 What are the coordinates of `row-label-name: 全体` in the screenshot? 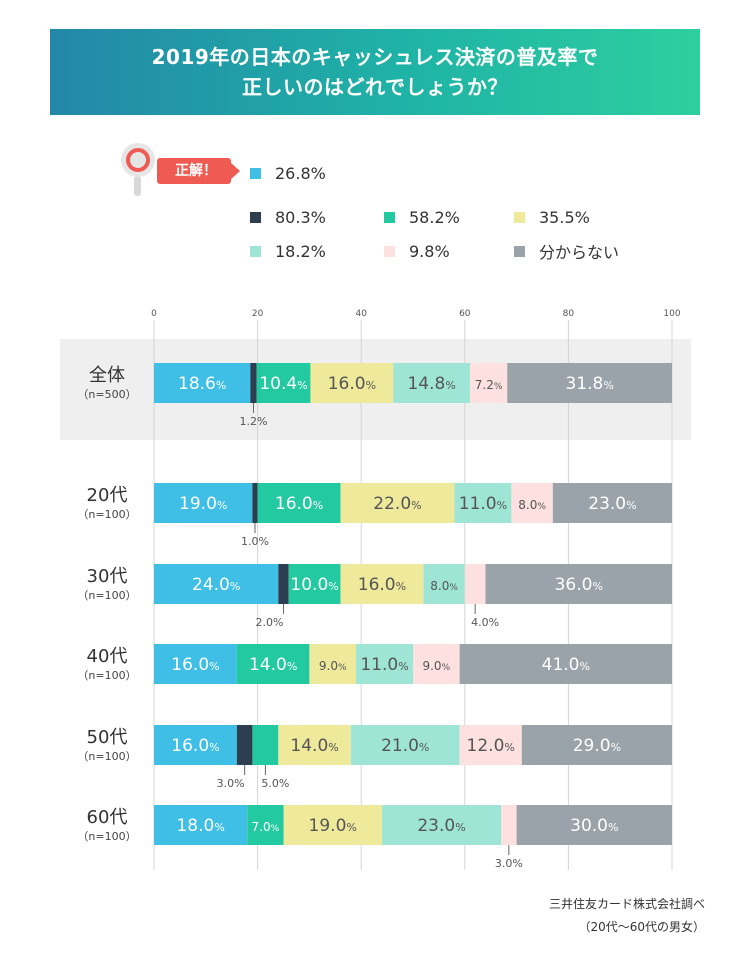 It's located at (107, 375).